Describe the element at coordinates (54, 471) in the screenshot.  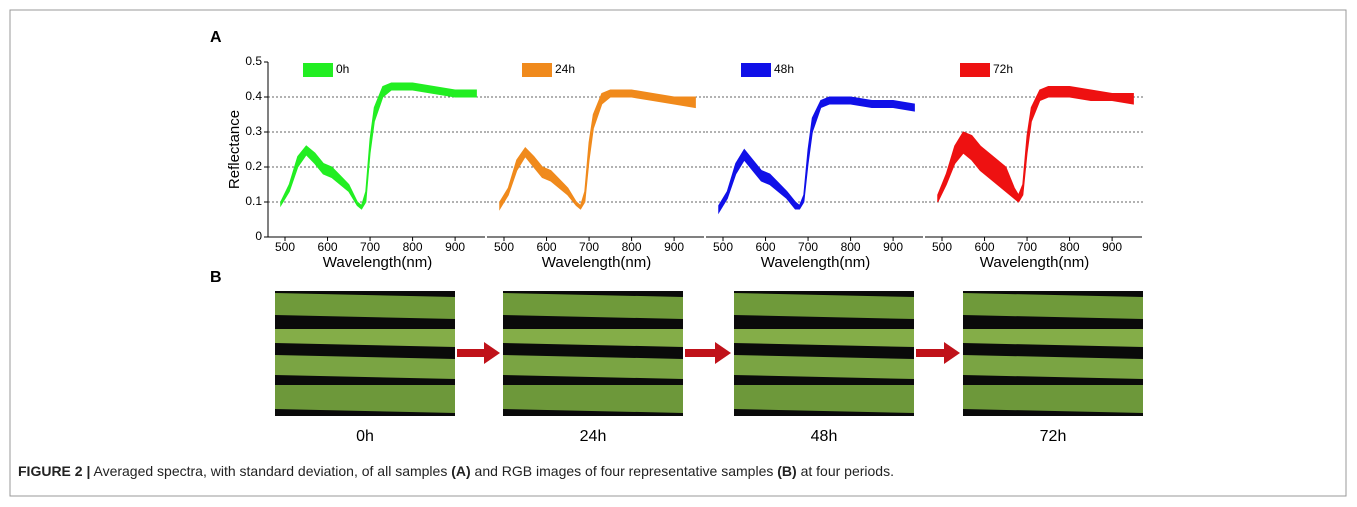
I see `caption-label: FIGURE 2 |` at that location.